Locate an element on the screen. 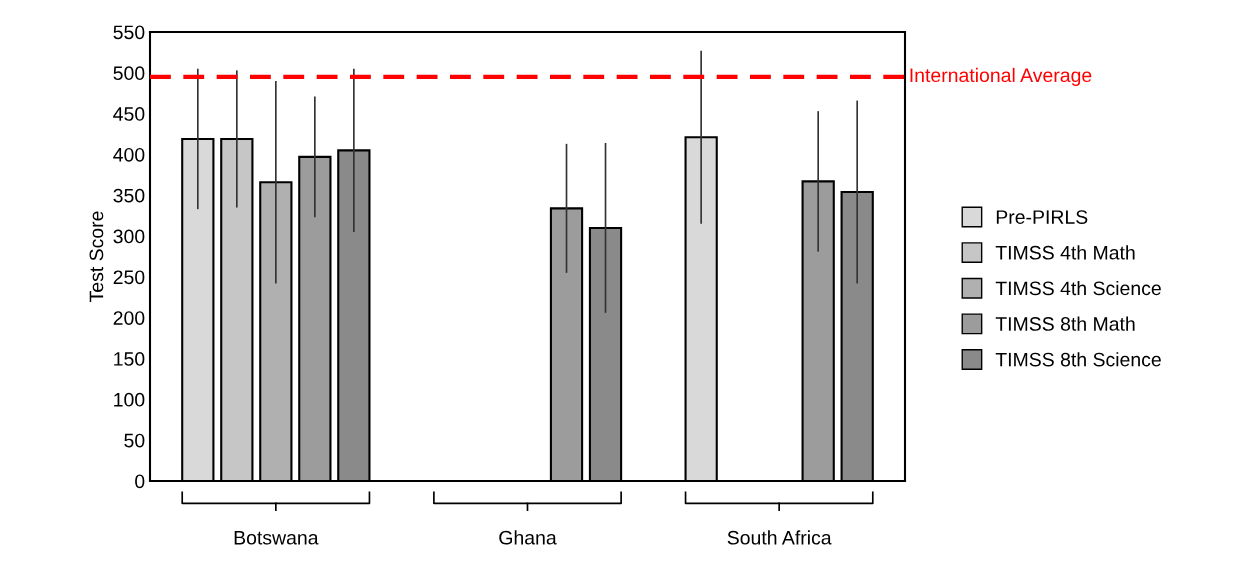 The image size is (1247, 582). legend-label: Pre-PIRLS is located at coordinates (1042, 217).